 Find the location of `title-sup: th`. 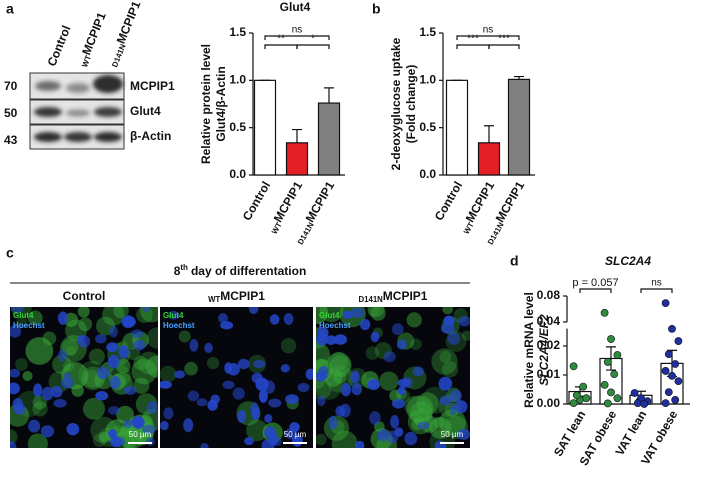

title-sup: th is located at coordinates (184, 267).